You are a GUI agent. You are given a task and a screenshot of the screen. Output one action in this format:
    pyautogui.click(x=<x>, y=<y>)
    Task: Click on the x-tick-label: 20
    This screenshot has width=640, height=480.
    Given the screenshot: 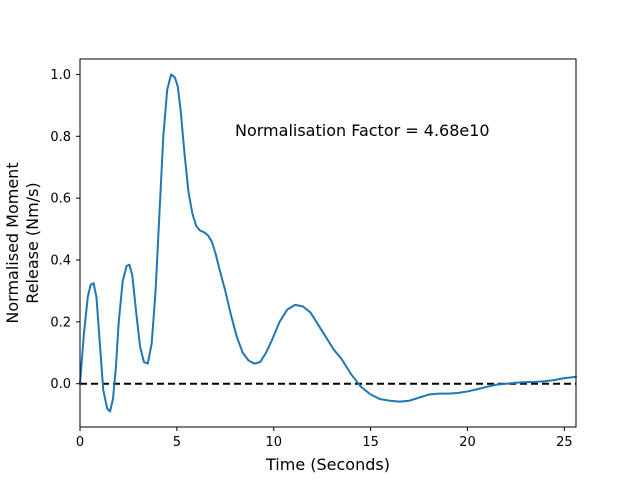 What is the action you would take?
    pyautogui.click(x=467, y=442)
    